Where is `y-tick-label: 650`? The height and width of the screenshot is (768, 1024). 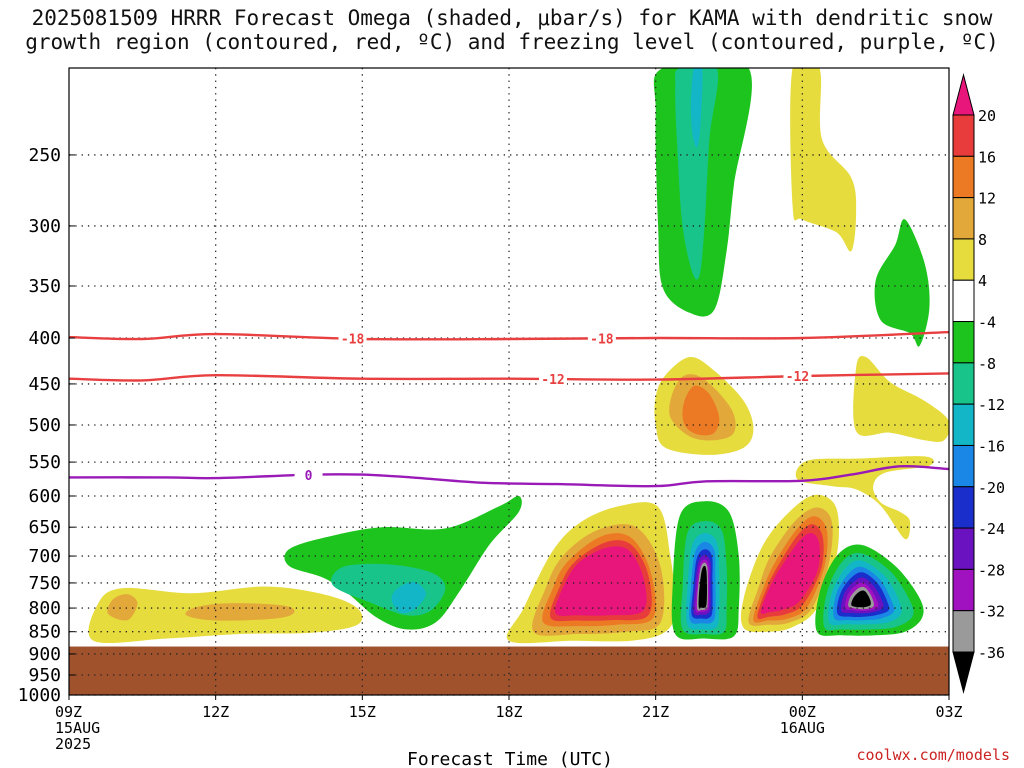 y-tick-label: 650 is located at coordinates (44, 527).